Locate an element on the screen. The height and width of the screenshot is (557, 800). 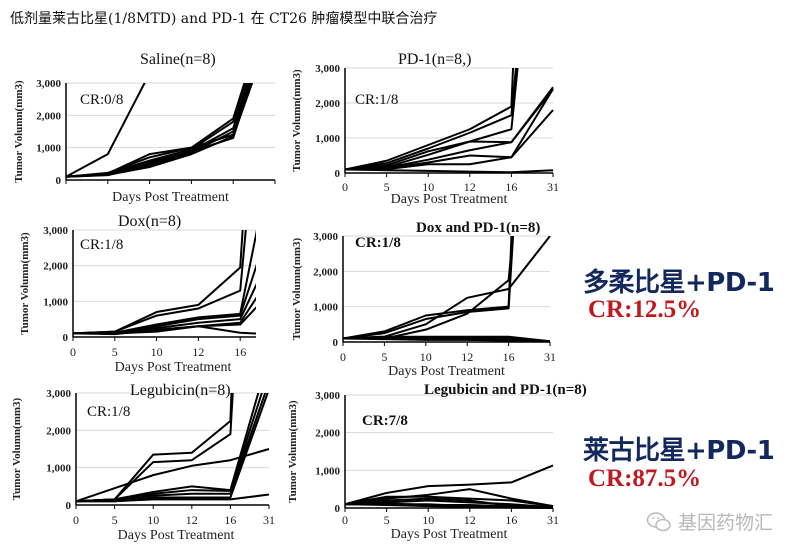
dox-pd1-label: 多柔比星+PD-1 is located at coordinates (679, 283).